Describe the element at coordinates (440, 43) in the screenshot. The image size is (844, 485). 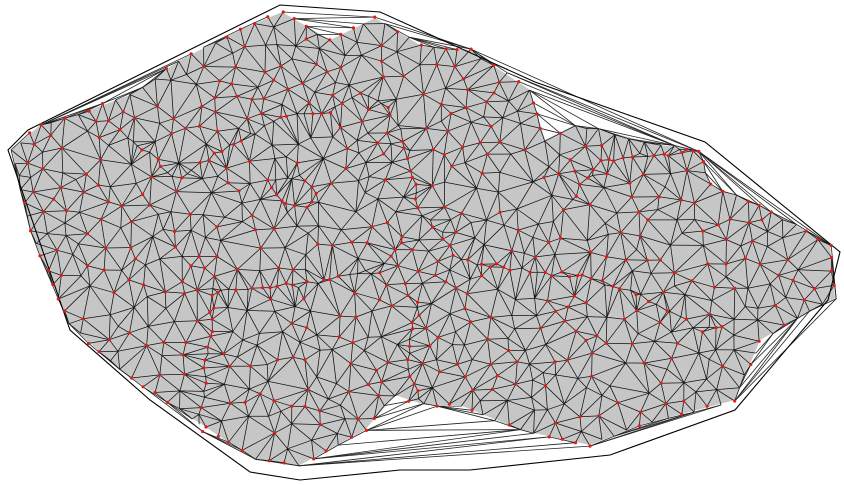
I see `hull-edge` at that location.